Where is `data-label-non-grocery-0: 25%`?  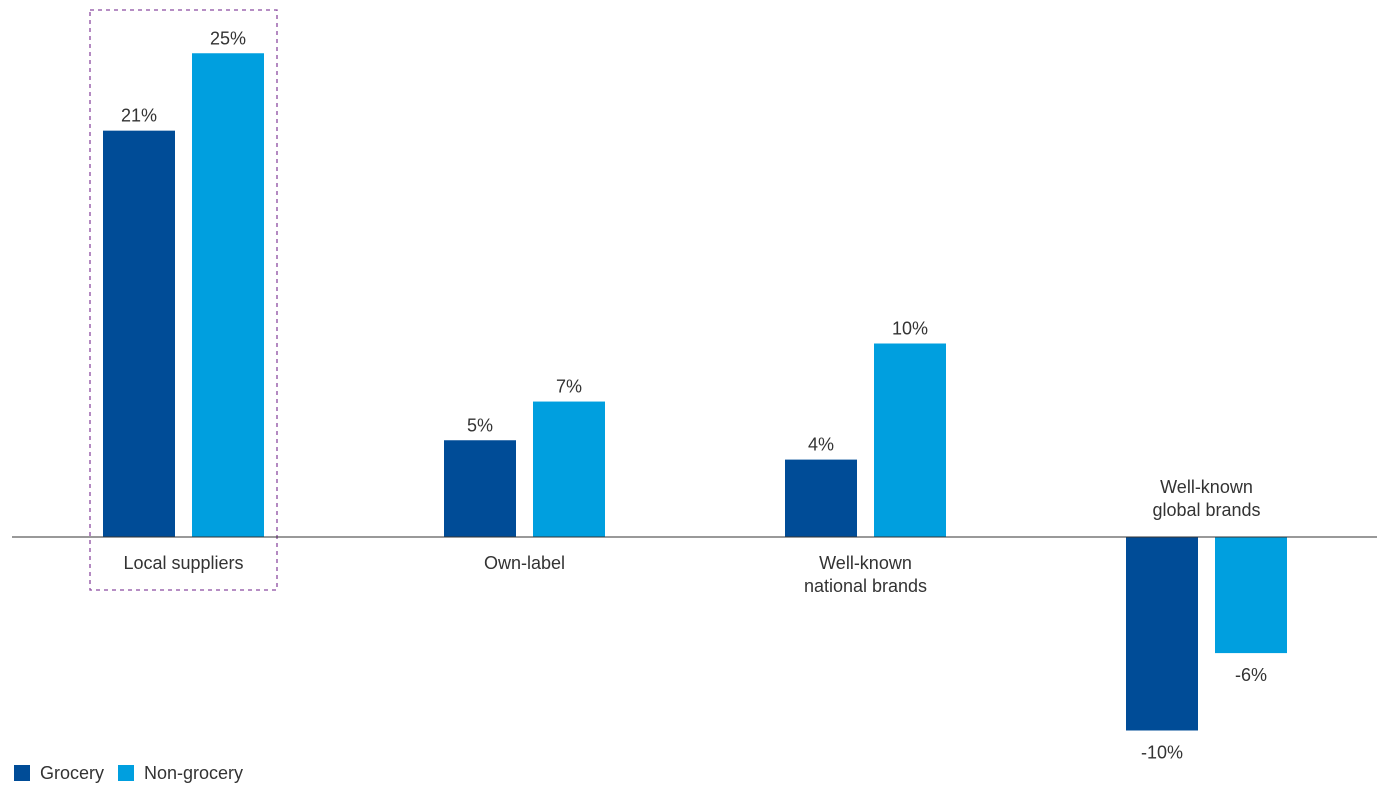 data-label-non-grocery-0: 25% is located at coordinates (228, 38).